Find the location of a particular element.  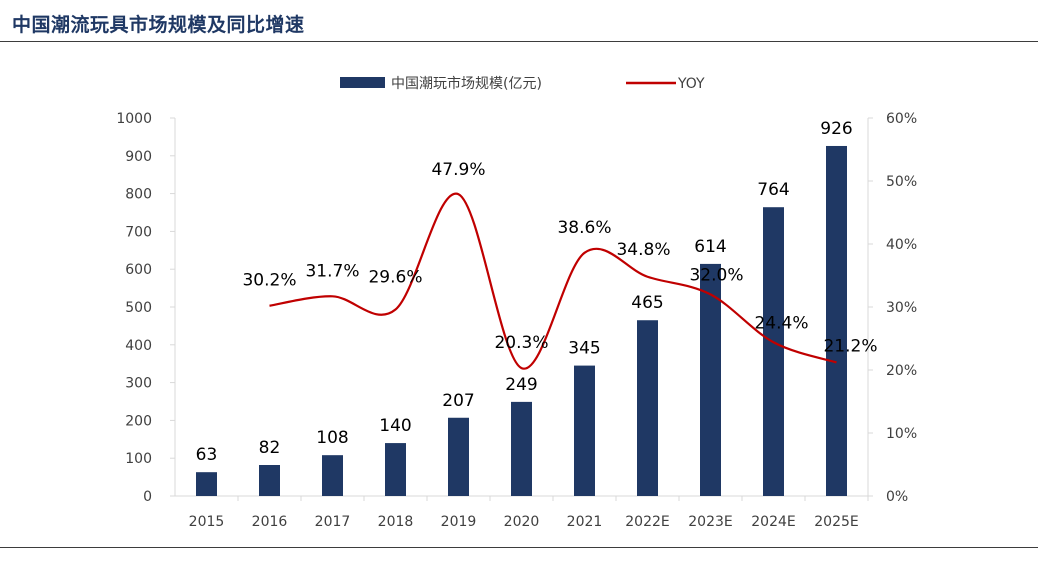

bar-value-label: 345 is located at coordinates (584, 349).